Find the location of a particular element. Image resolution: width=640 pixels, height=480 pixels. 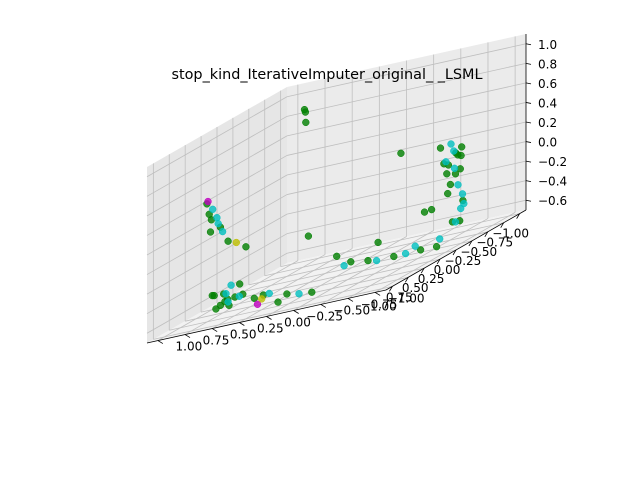

x-tick-label: −1.00 is located at coordinates (510, 234).